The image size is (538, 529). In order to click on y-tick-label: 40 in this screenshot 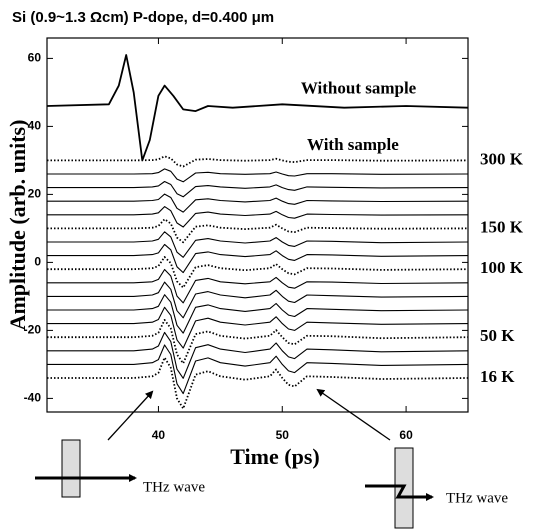, I will do `click(35, 126)`.